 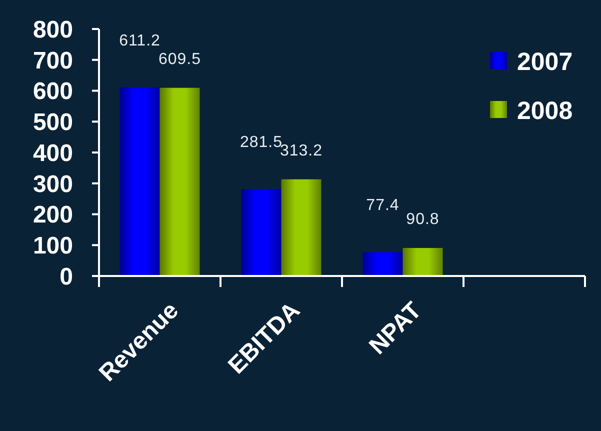 What do you see at coordinates (52, 92) in the screenshot?
I see `y-tick-label: 600` at bounding box center [52, 92].